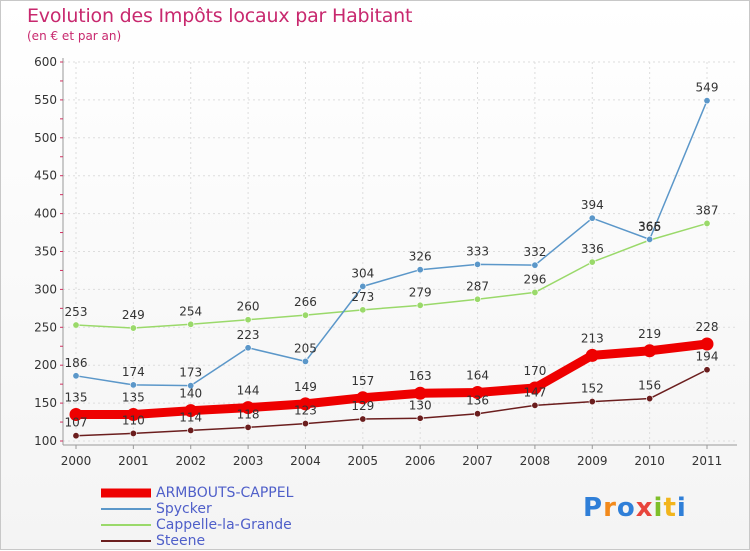 The width and height of the screenshot is (750, 551). Describe the element at coordinates (248, 307) in the screenshot. I see `data-label: 260` at that location.